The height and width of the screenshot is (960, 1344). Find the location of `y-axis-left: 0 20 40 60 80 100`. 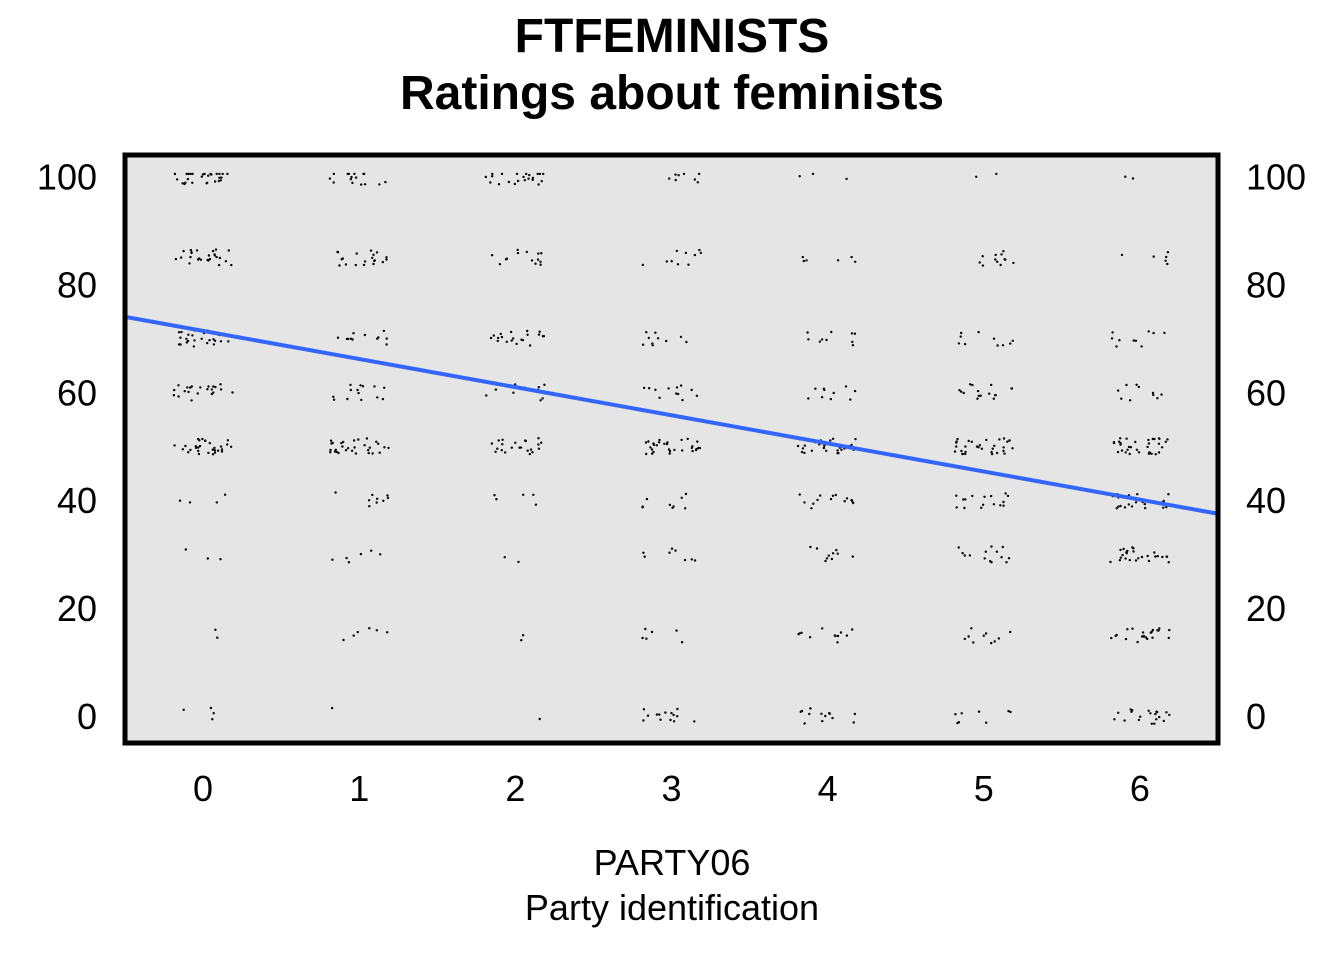

y-axis-left: 0 20 40 60 80 100 is located at coordinates (67, 447).